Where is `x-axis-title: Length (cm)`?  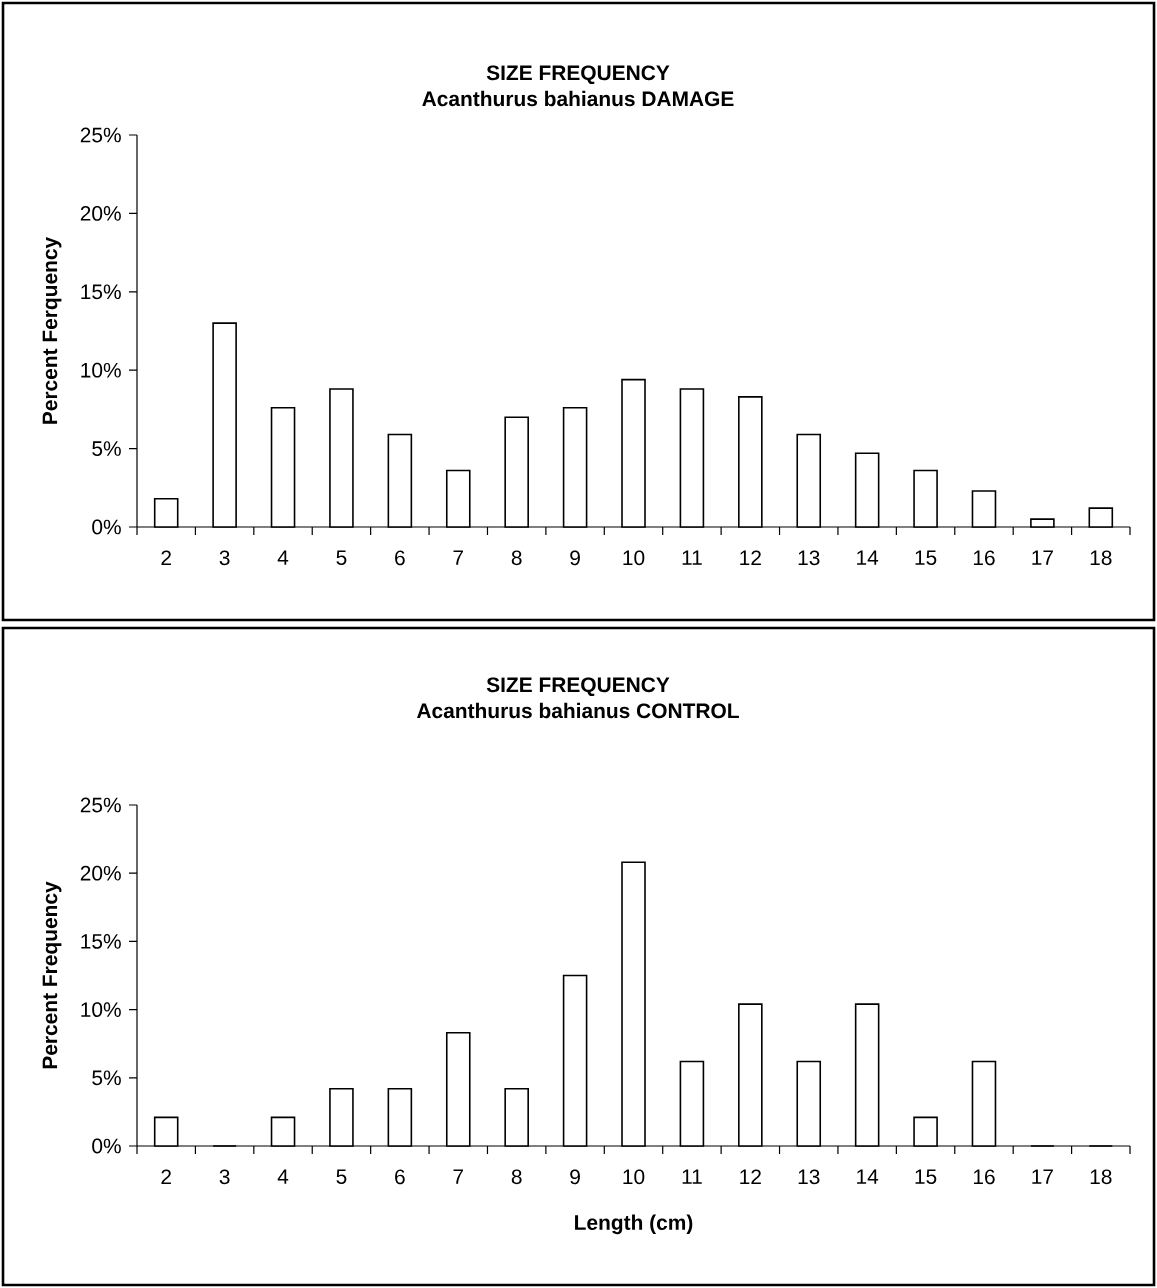
x-axis-title: Length (cm) is located at coordinates (634, 1224).